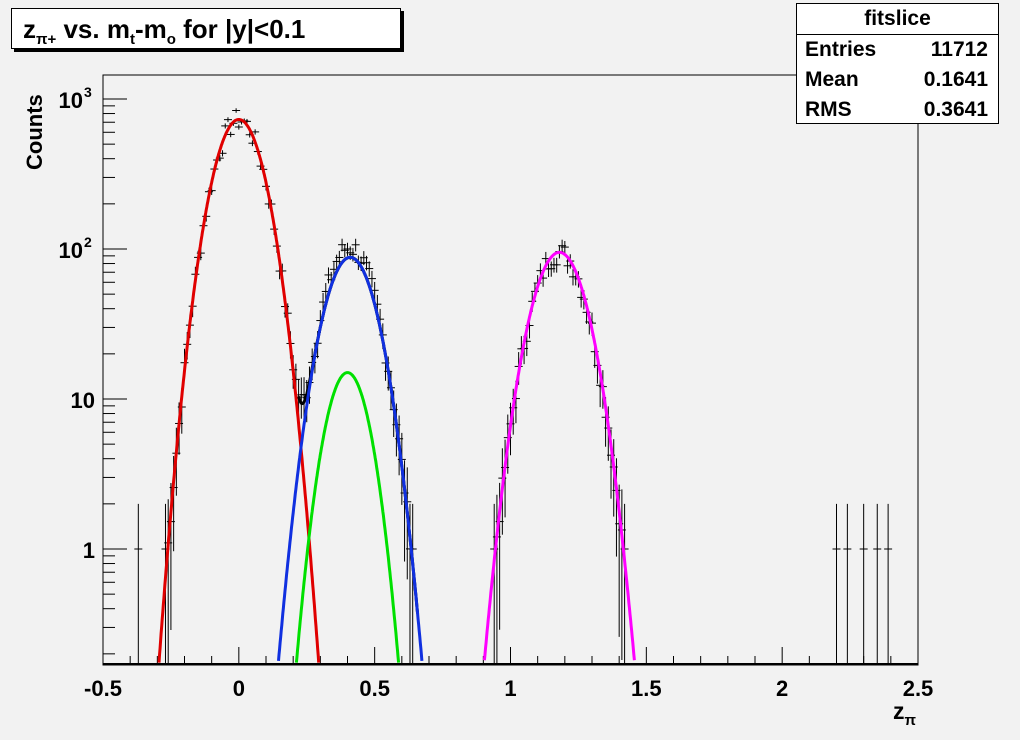 The image size is (1020, 740). I want to click on x-axis: -0.5 0 0.5 1 1.5 2 2.5, so click(508, 674).